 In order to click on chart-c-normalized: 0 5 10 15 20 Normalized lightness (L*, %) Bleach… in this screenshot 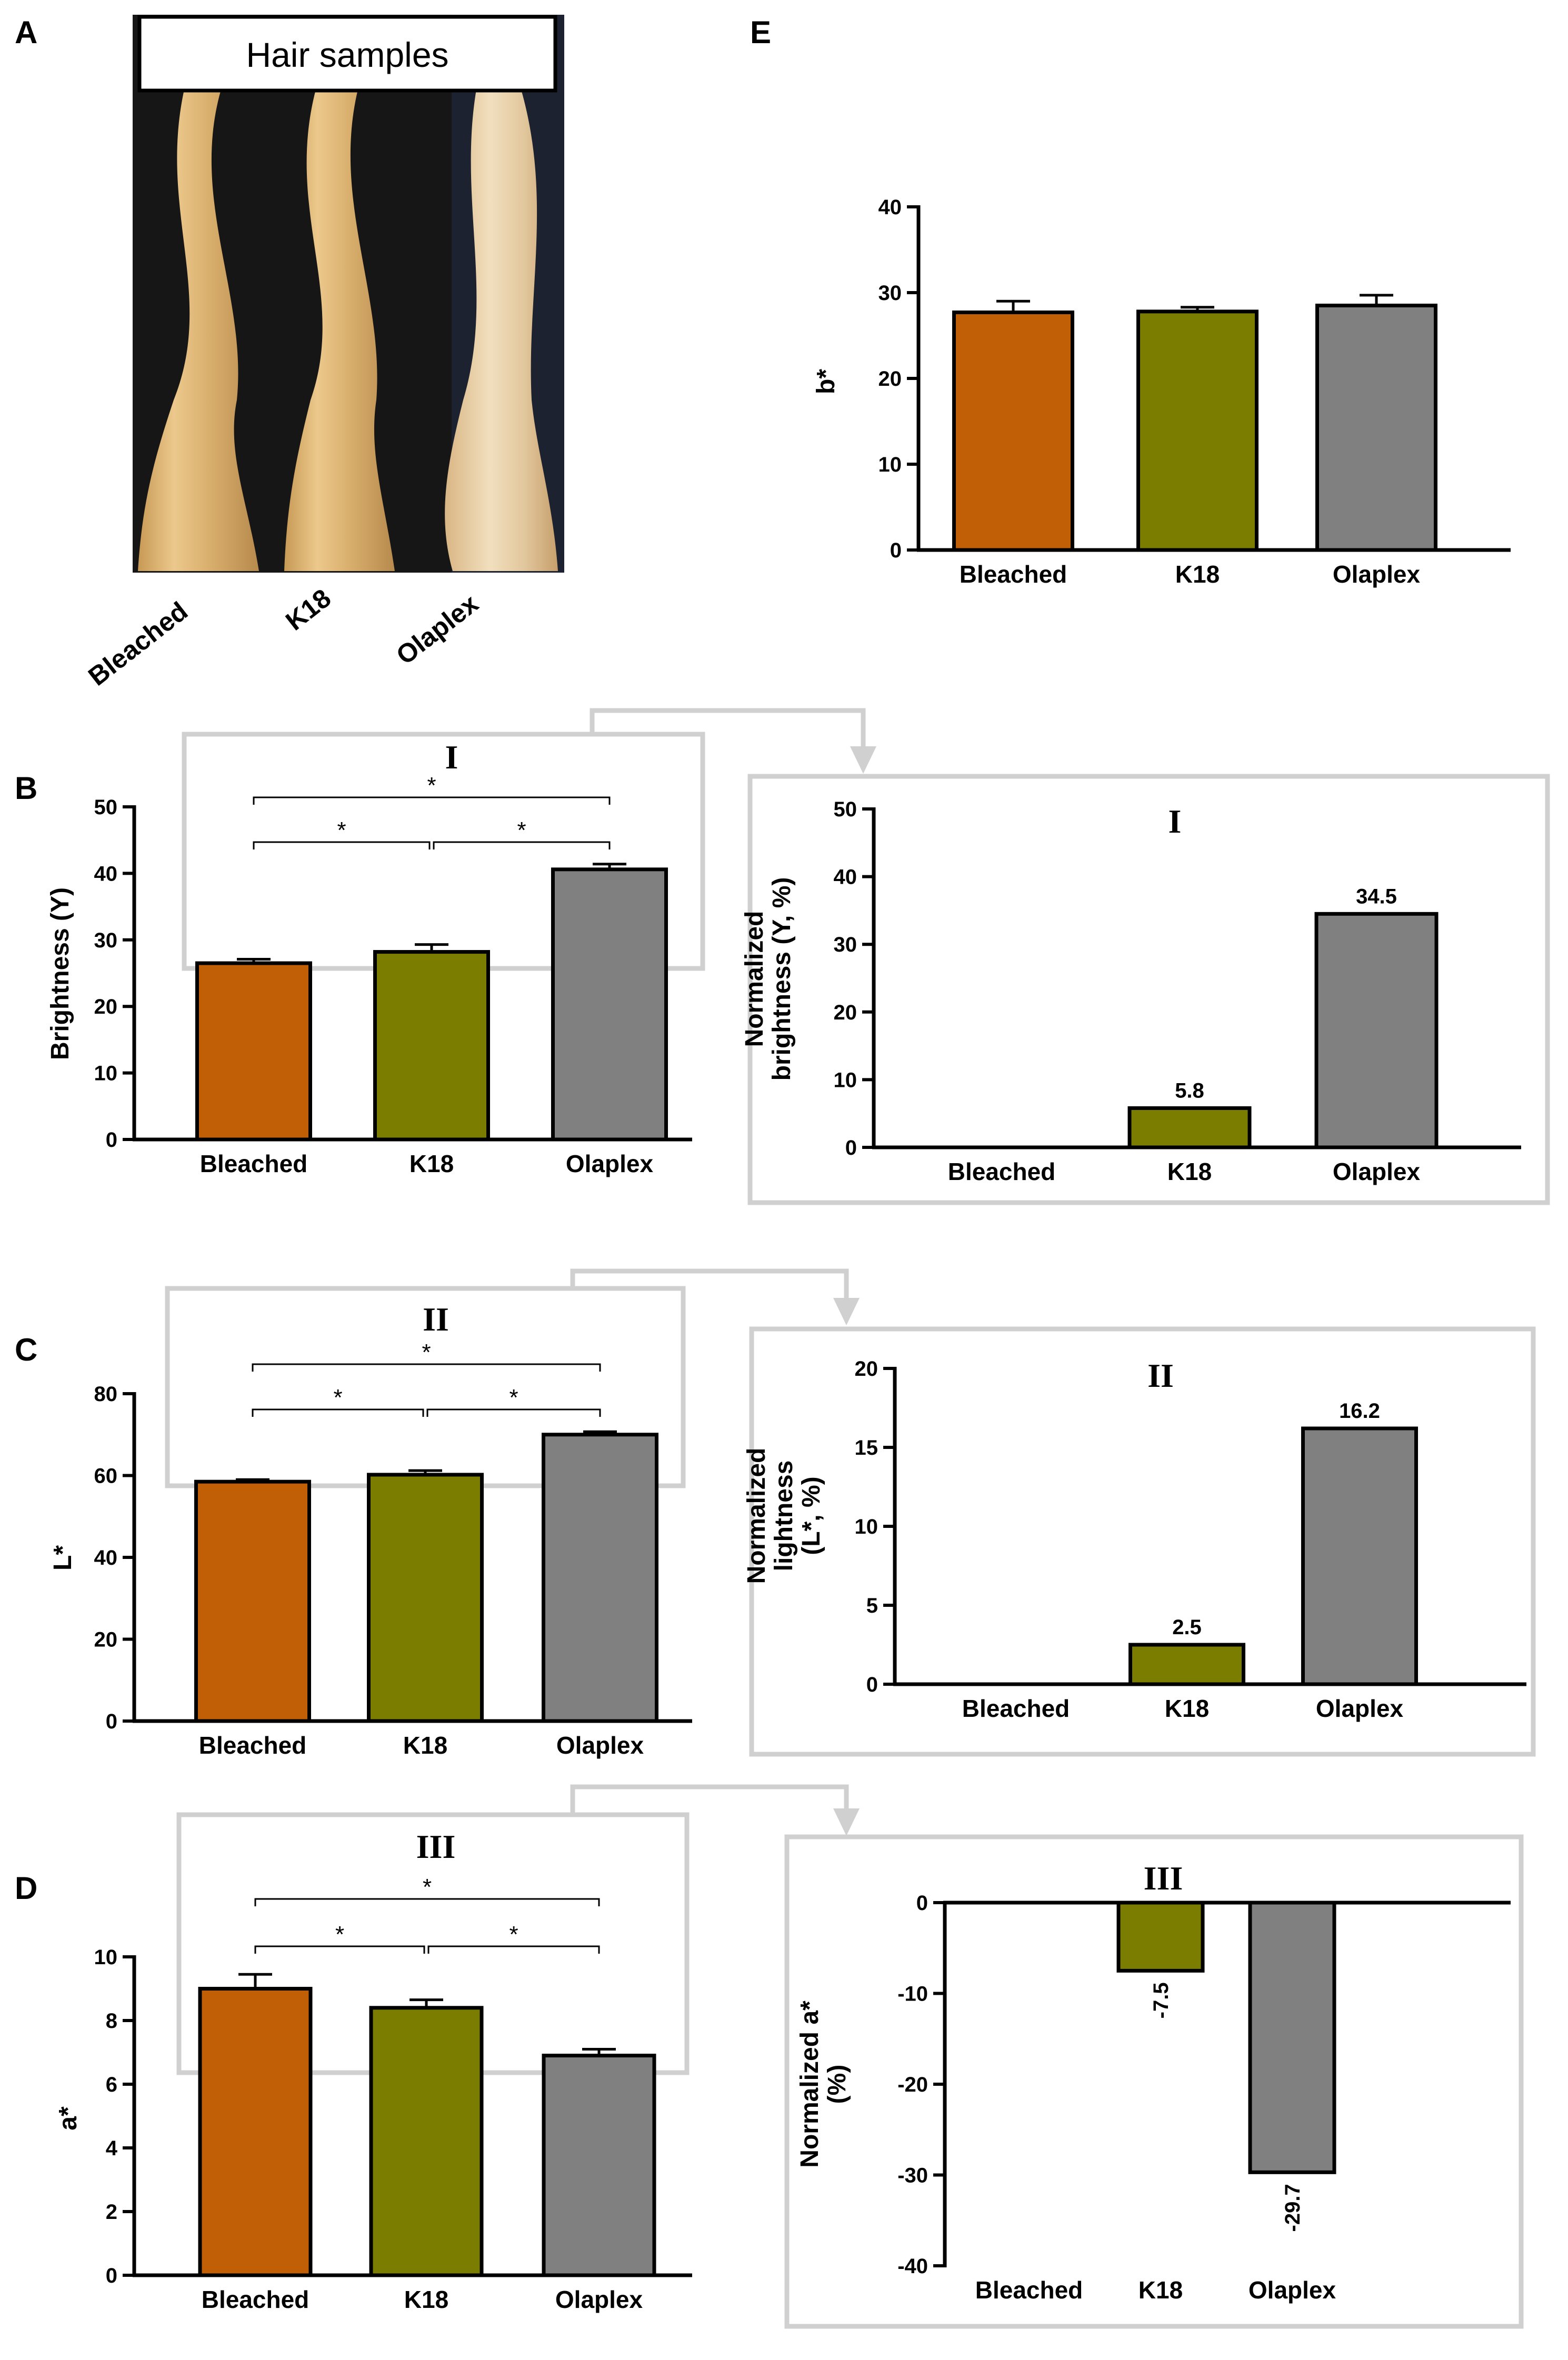, I will do `click(1134, 1539)`.